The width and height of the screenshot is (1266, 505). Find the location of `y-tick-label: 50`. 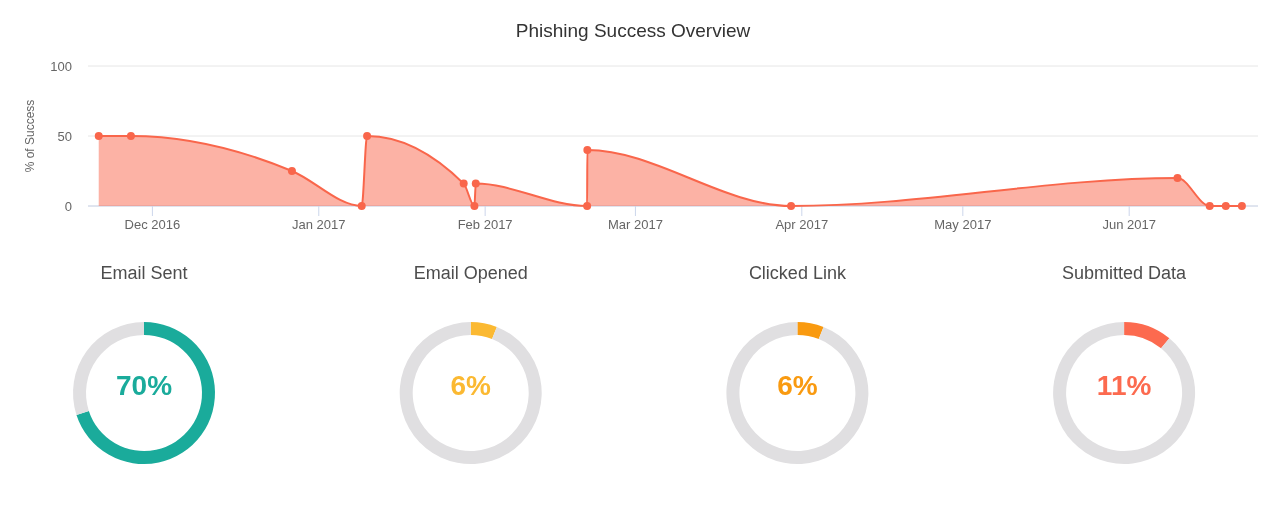

y-tick-label: 50 is located at coordinates (64, 136).